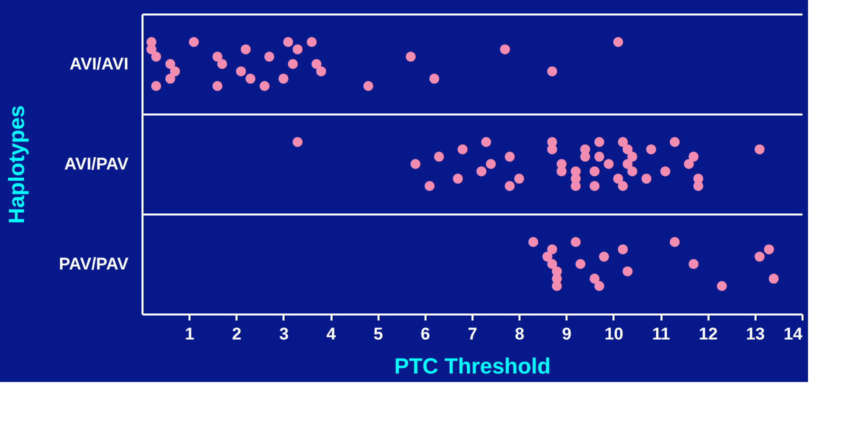 The height and width of the screenshot is (430, 855). I want to click on x-tick-label: 5, so click(378, 334).